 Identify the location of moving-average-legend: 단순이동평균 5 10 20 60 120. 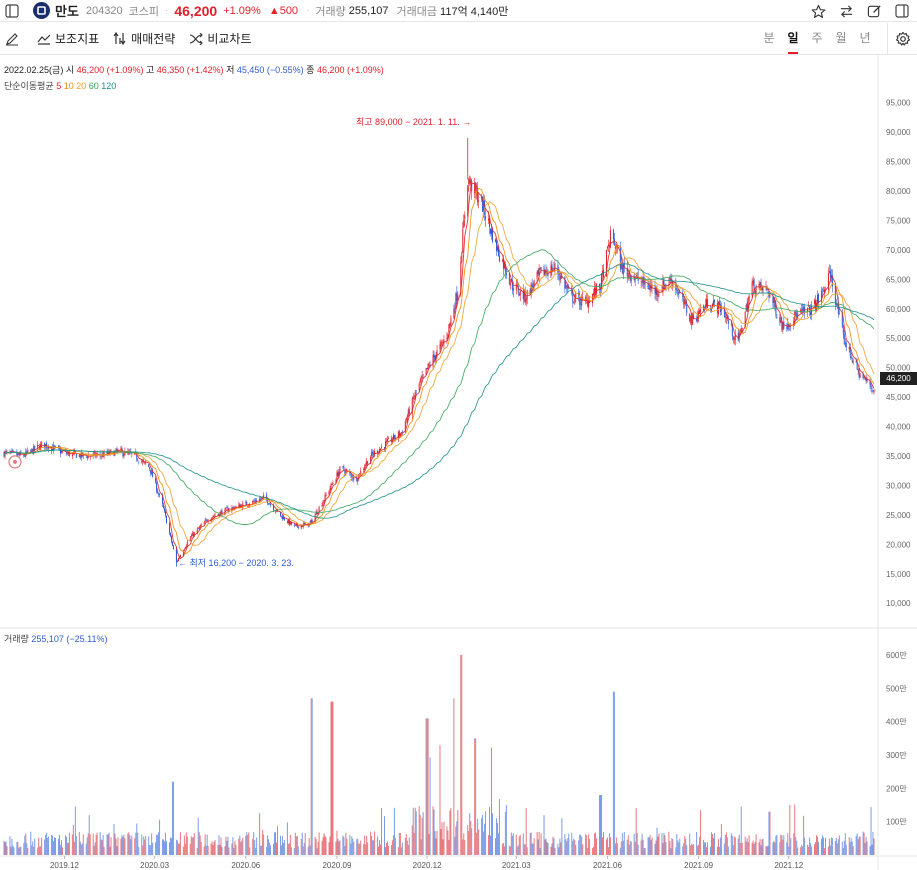
(60, 85).